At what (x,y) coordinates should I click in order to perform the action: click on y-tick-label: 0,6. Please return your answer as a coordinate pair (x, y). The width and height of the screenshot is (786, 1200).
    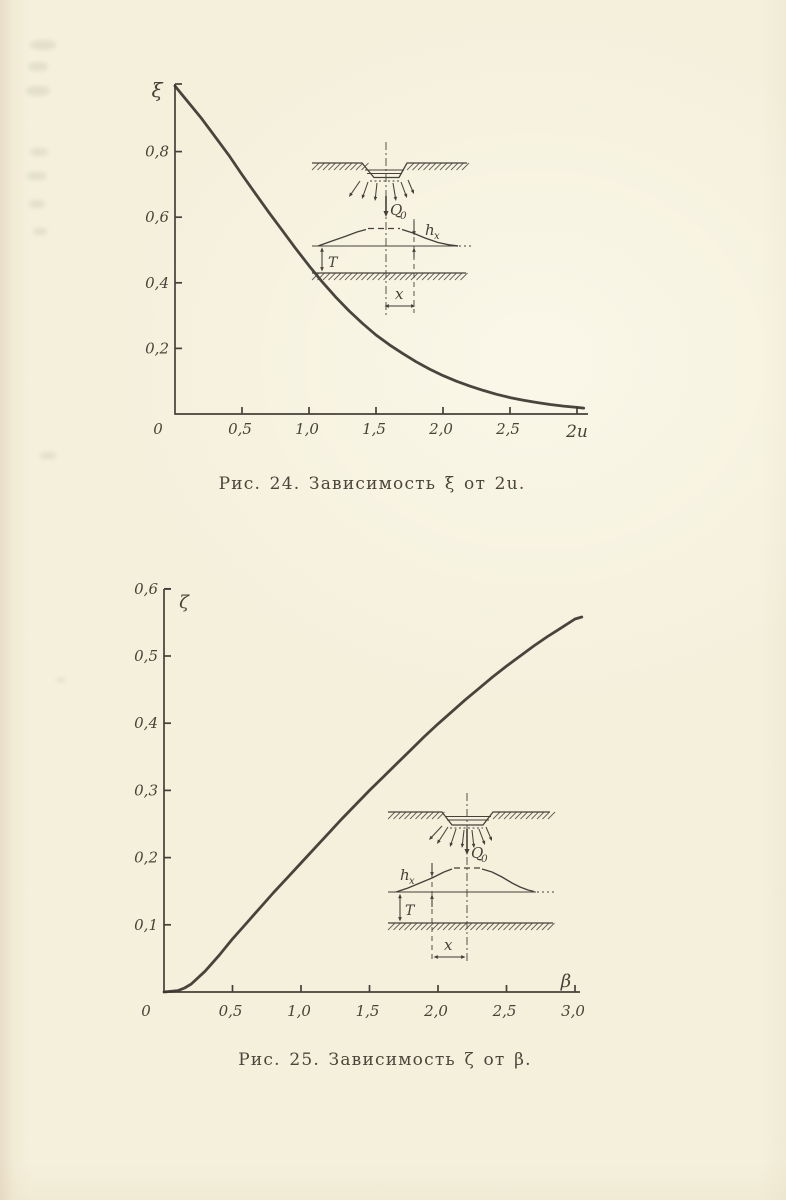
    Looking at the image, I should click on (146, 589).